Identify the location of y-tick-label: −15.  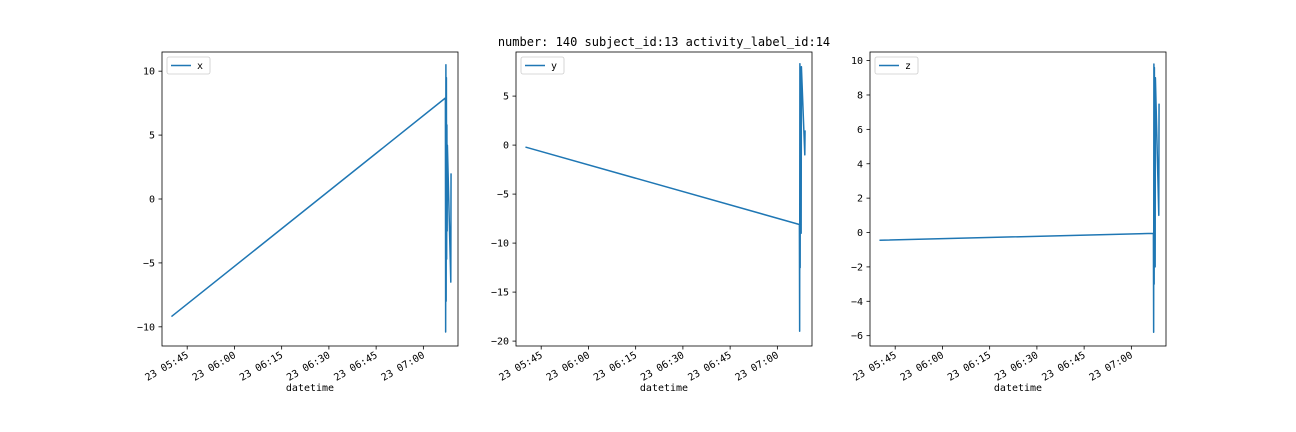
(500, 293).